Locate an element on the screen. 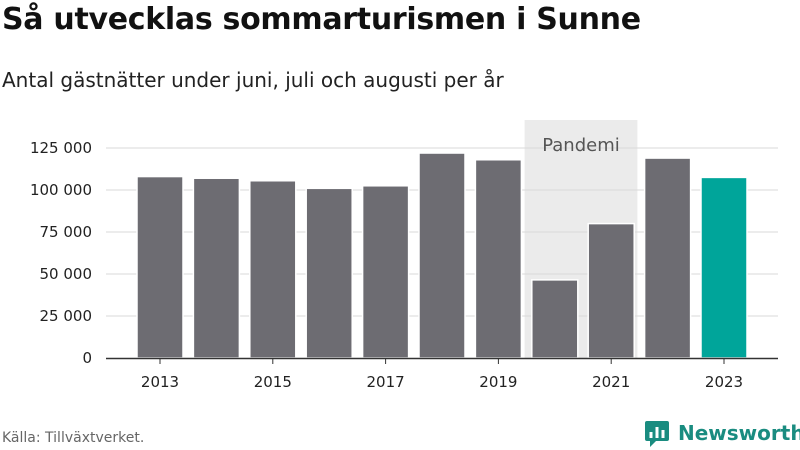 Image resolution: width=800 pixels, height=450 pixels. x-tick-label: 2013 is located at coordinates (160, 382).